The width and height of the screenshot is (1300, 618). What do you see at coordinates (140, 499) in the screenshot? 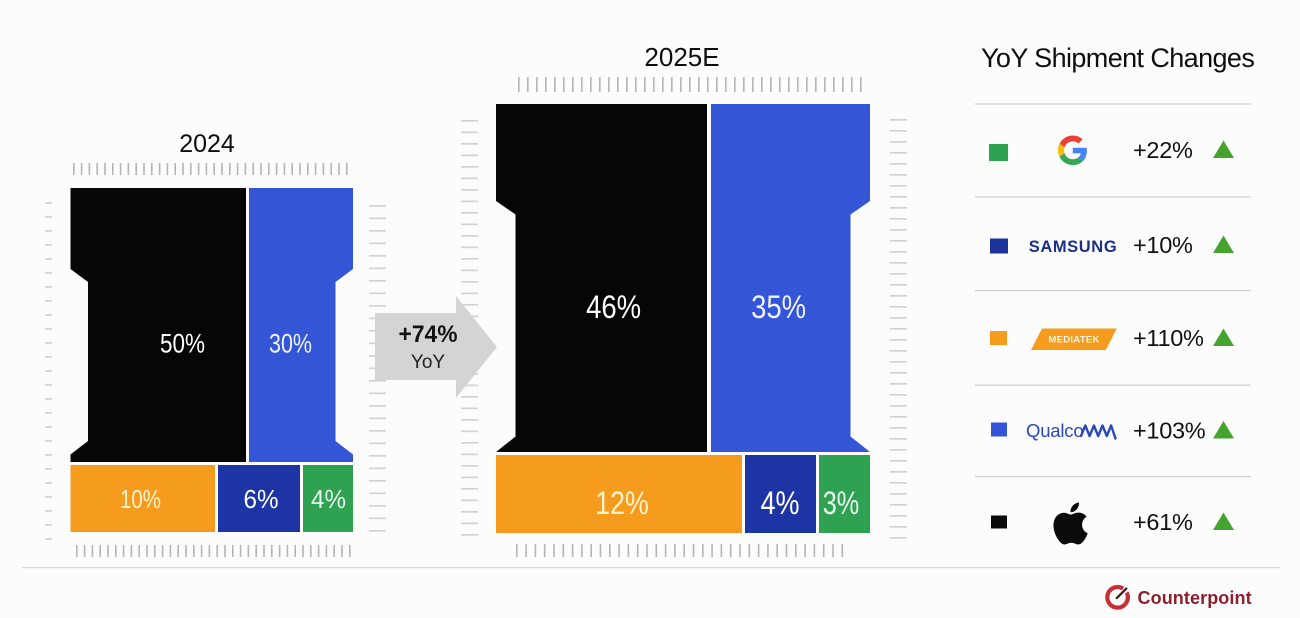
I see `svg-text: 10%` at bounding box center [140, 499].